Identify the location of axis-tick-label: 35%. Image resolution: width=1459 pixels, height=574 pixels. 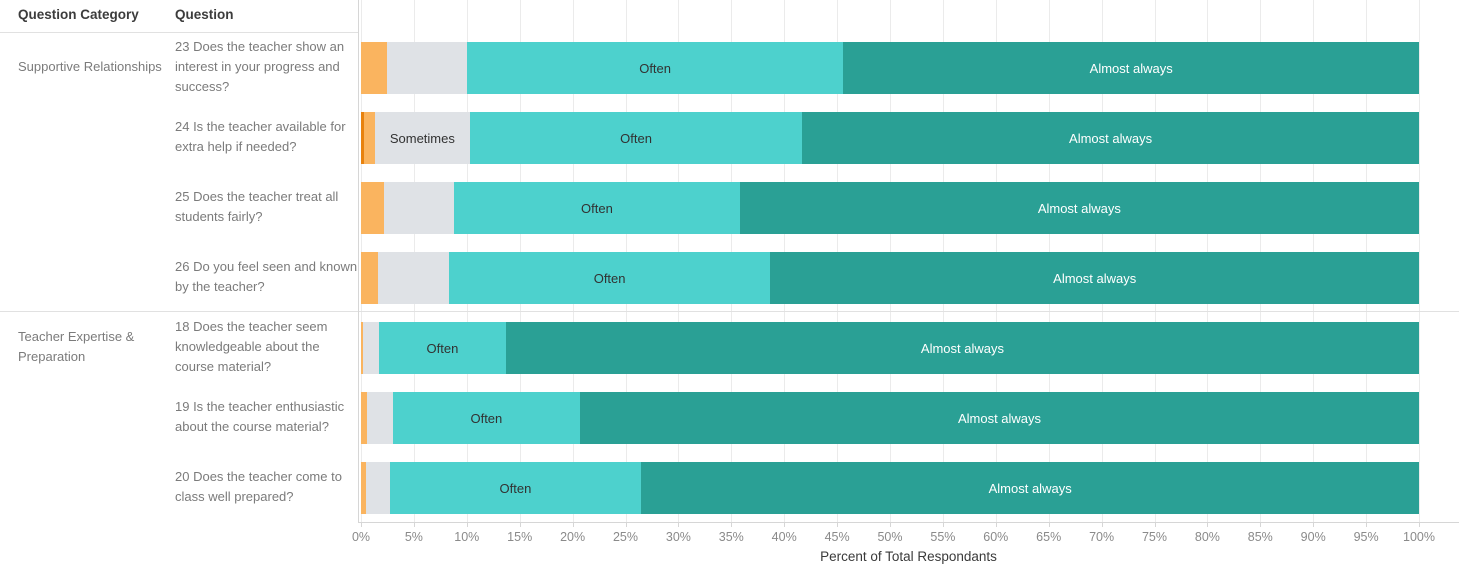
(731, 537).